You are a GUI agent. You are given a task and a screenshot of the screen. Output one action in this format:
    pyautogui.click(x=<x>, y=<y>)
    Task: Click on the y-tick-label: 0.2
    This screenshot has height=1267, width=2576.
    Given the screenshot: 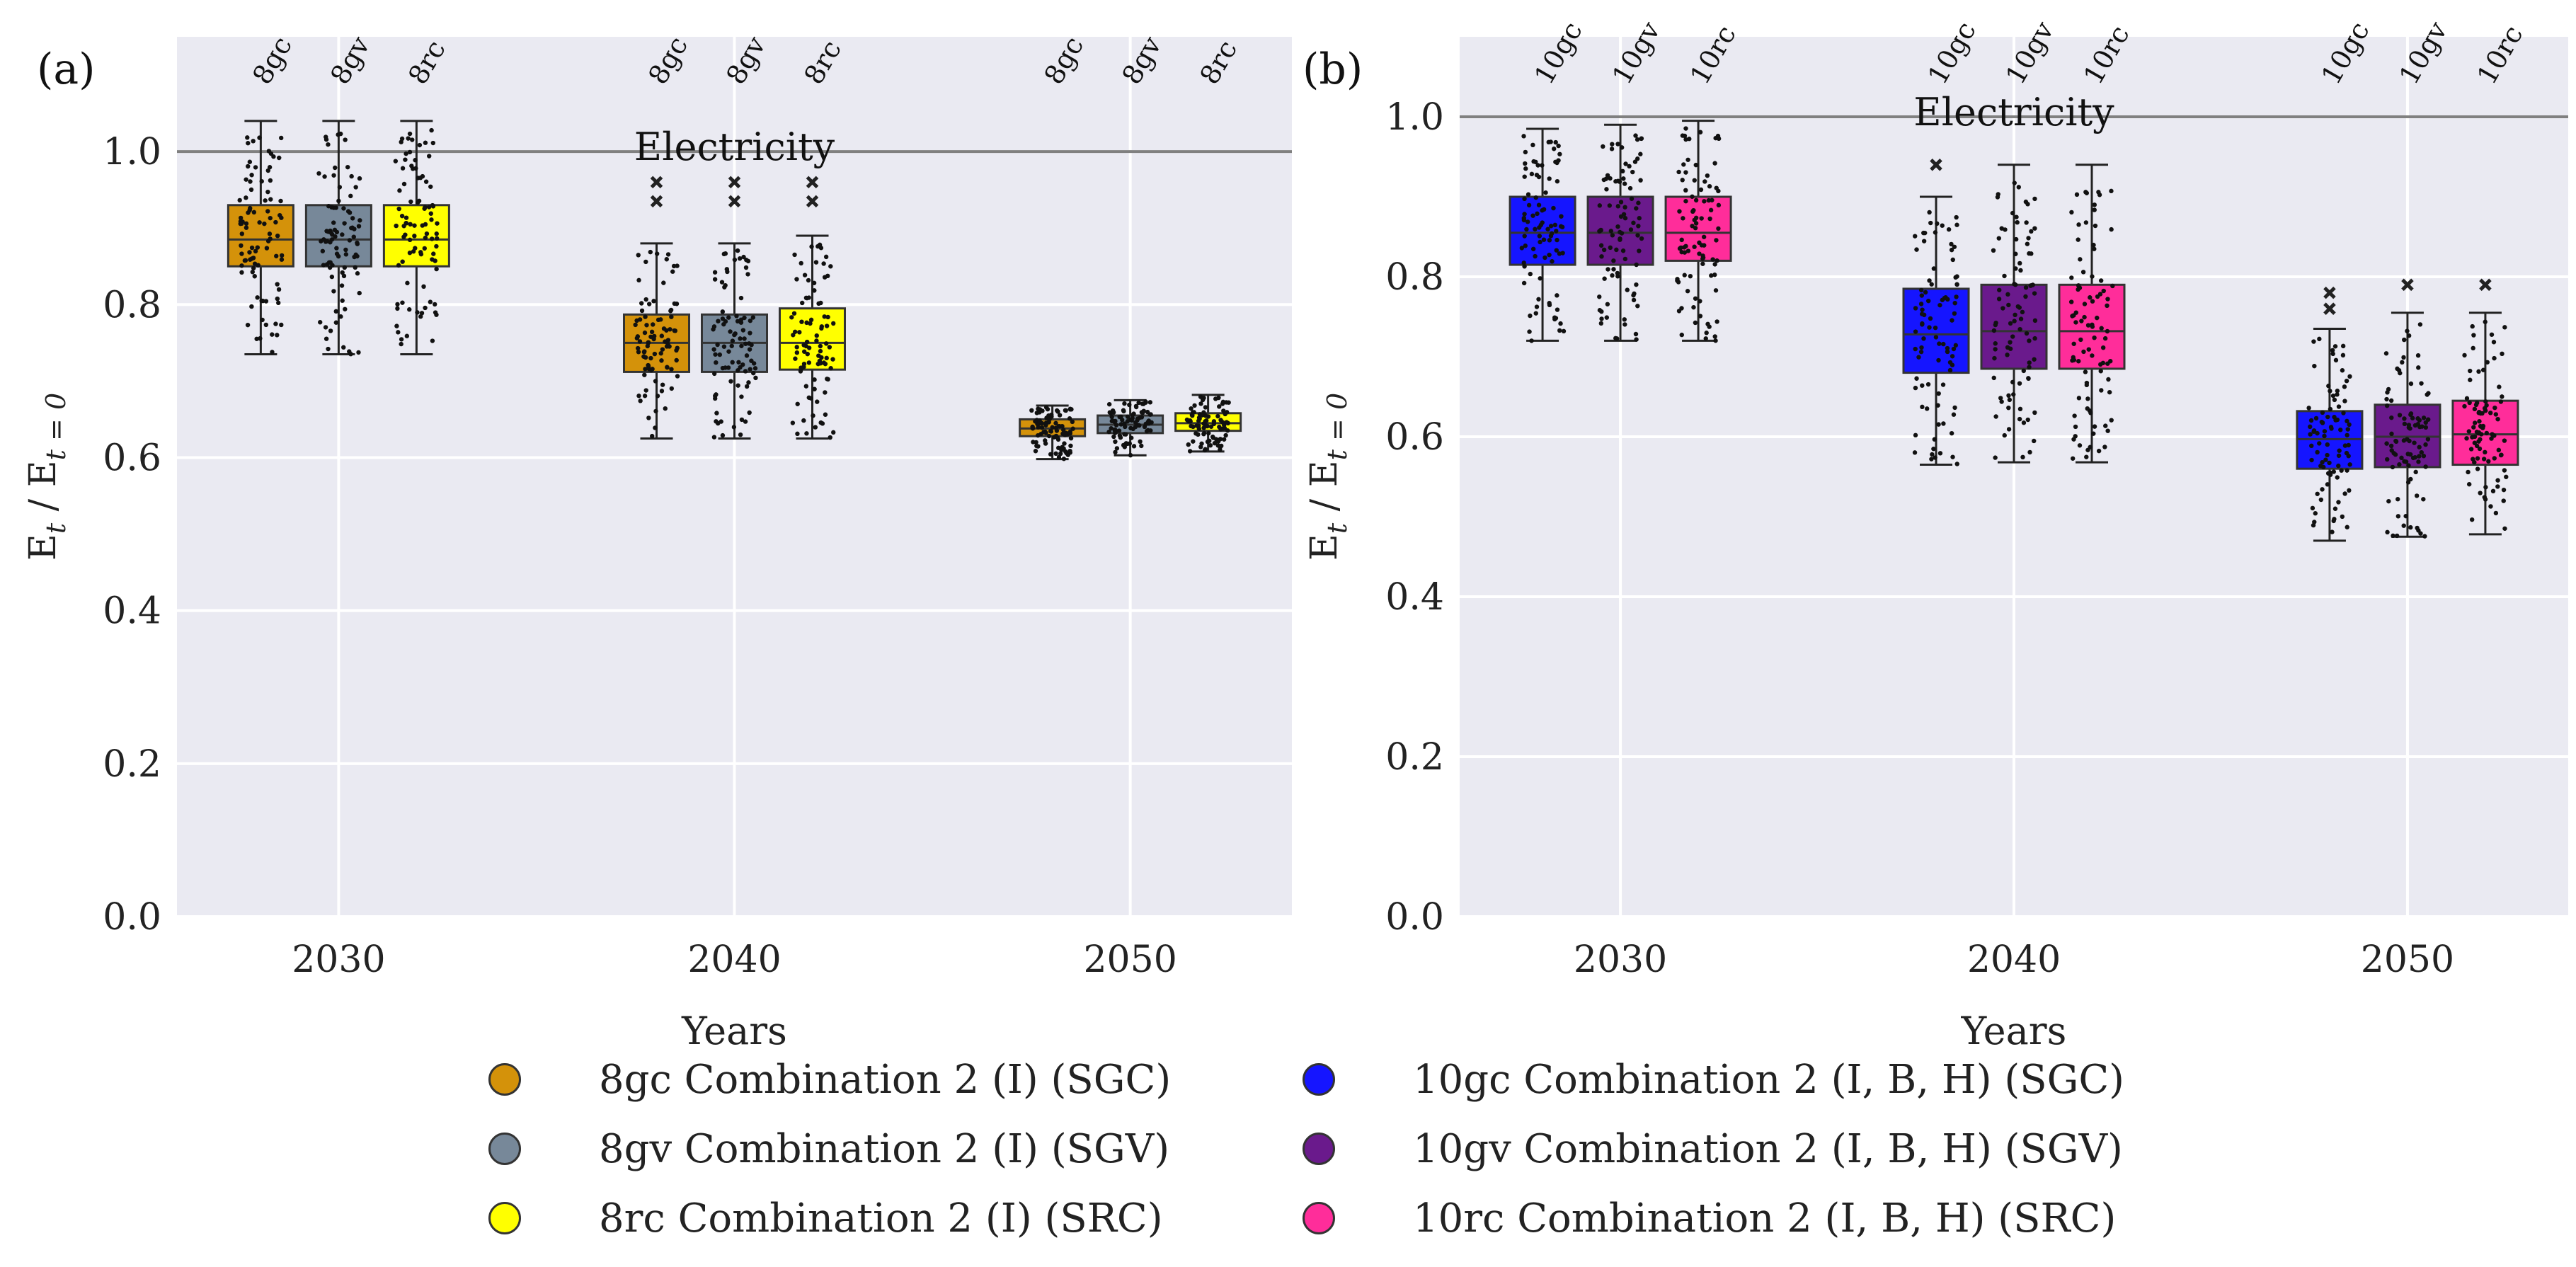 What is the action you would take?
    pyautogui.click(x=132, y=765)
    